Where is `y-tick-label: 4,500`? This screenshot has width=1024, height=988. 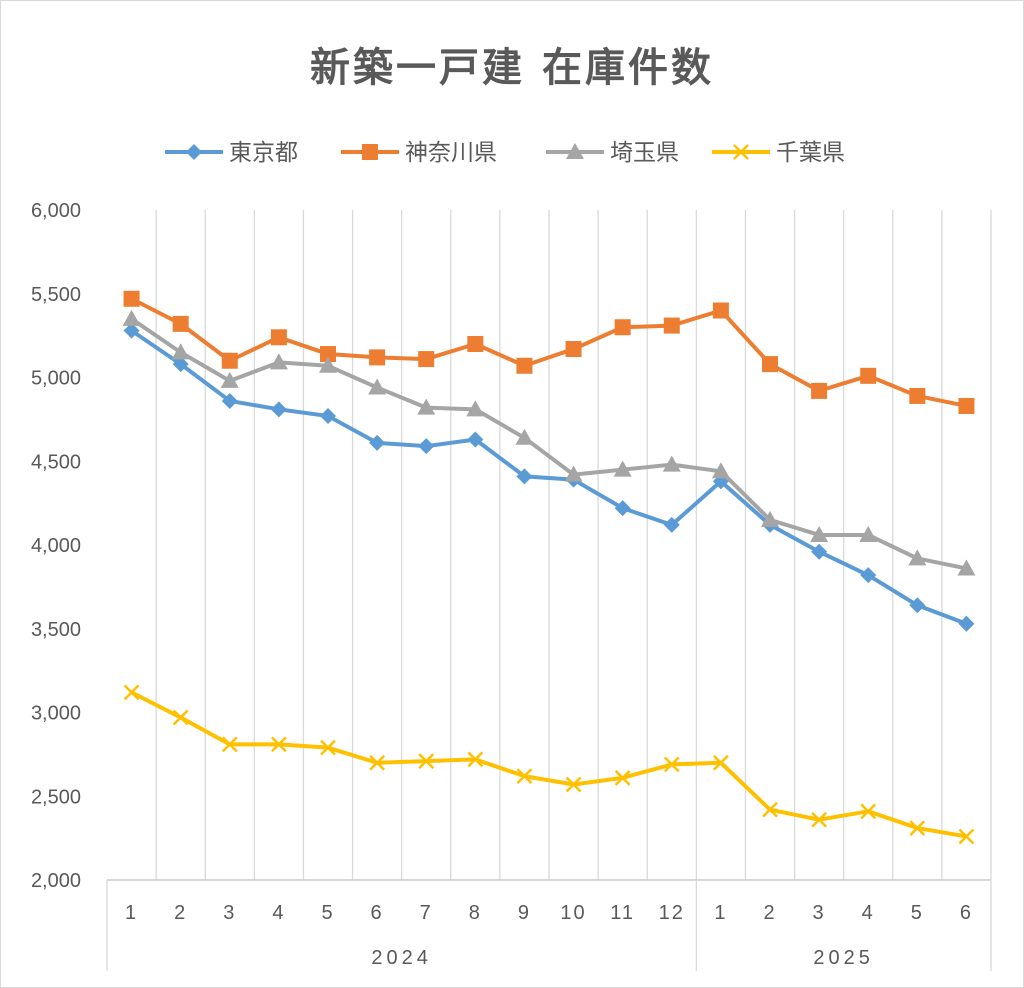
y-tick-label: 4,500 is located at coordinates (56, 462).